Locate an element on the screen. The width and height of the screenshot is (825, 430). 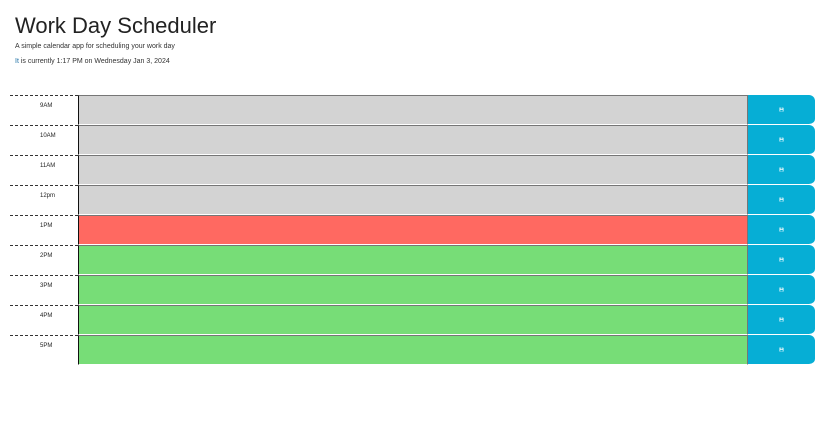
hour-label: 11AM is located at coordinates (44, 170).